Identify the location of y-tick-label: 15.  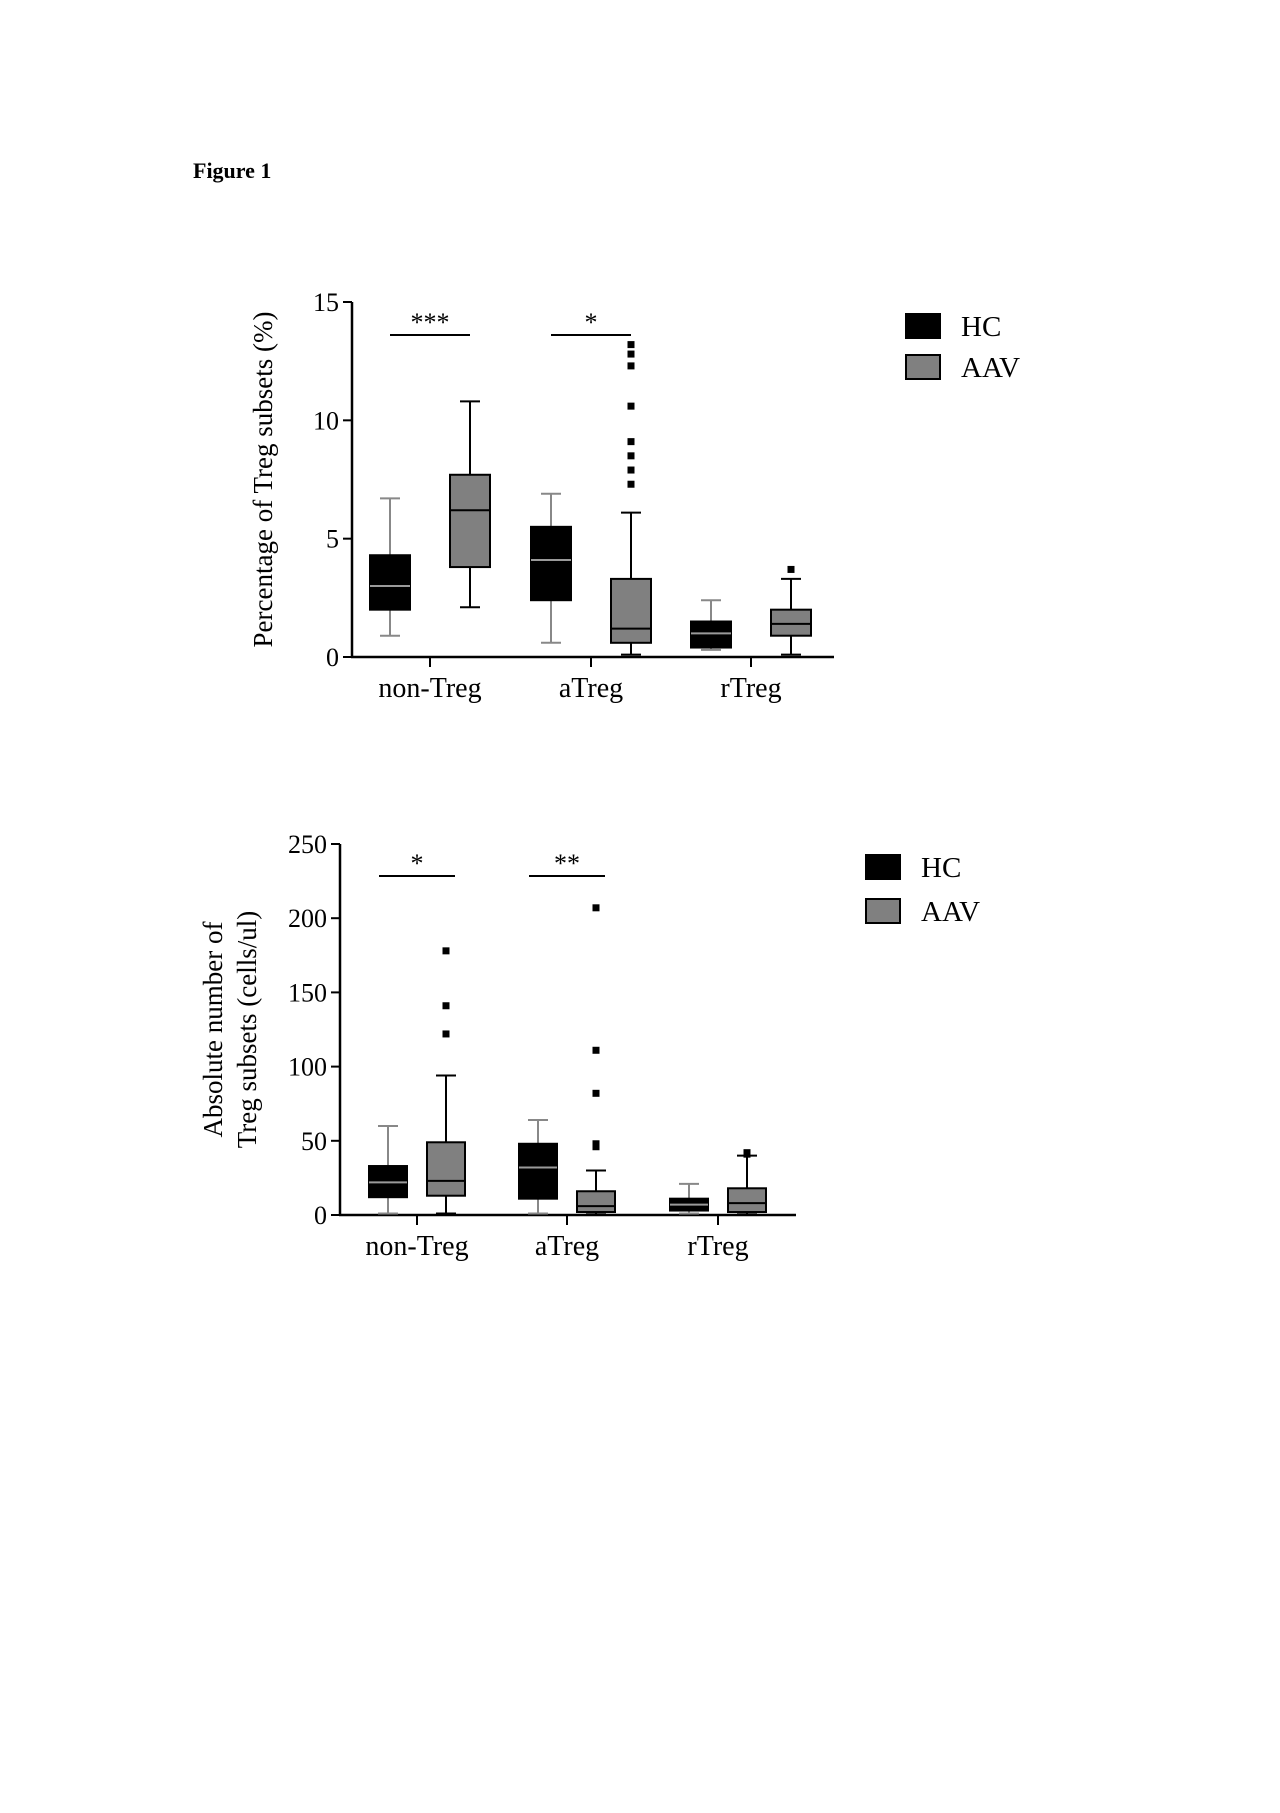
(326, 302).